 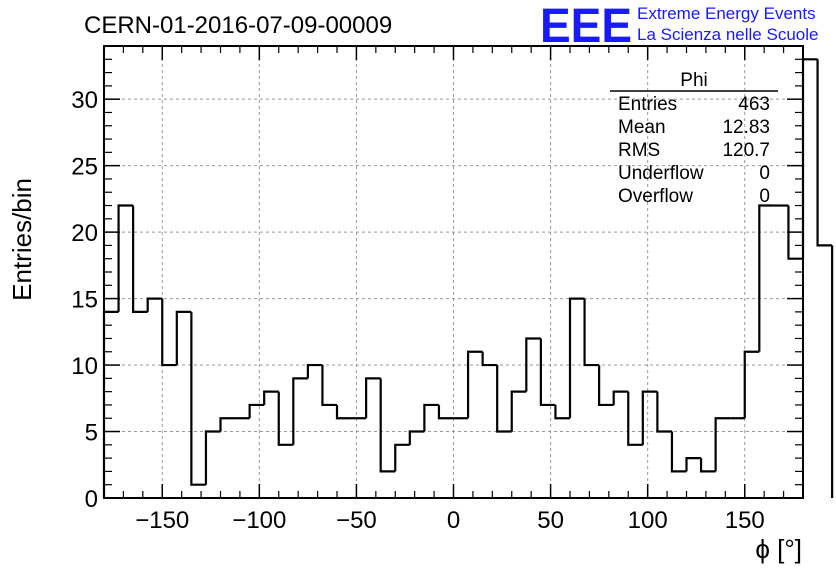 I want to click on stats-row-label: Underflow, so click(x=661, y=173).